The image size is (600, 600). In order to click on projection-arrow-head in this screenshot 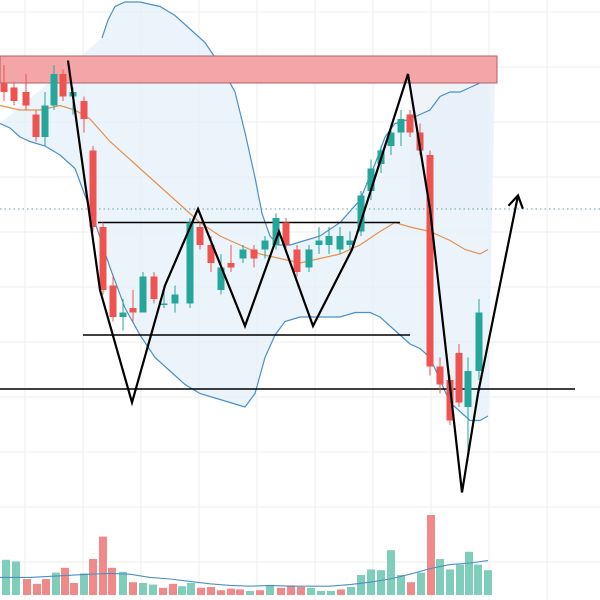, I will do `click(515, 201)`.